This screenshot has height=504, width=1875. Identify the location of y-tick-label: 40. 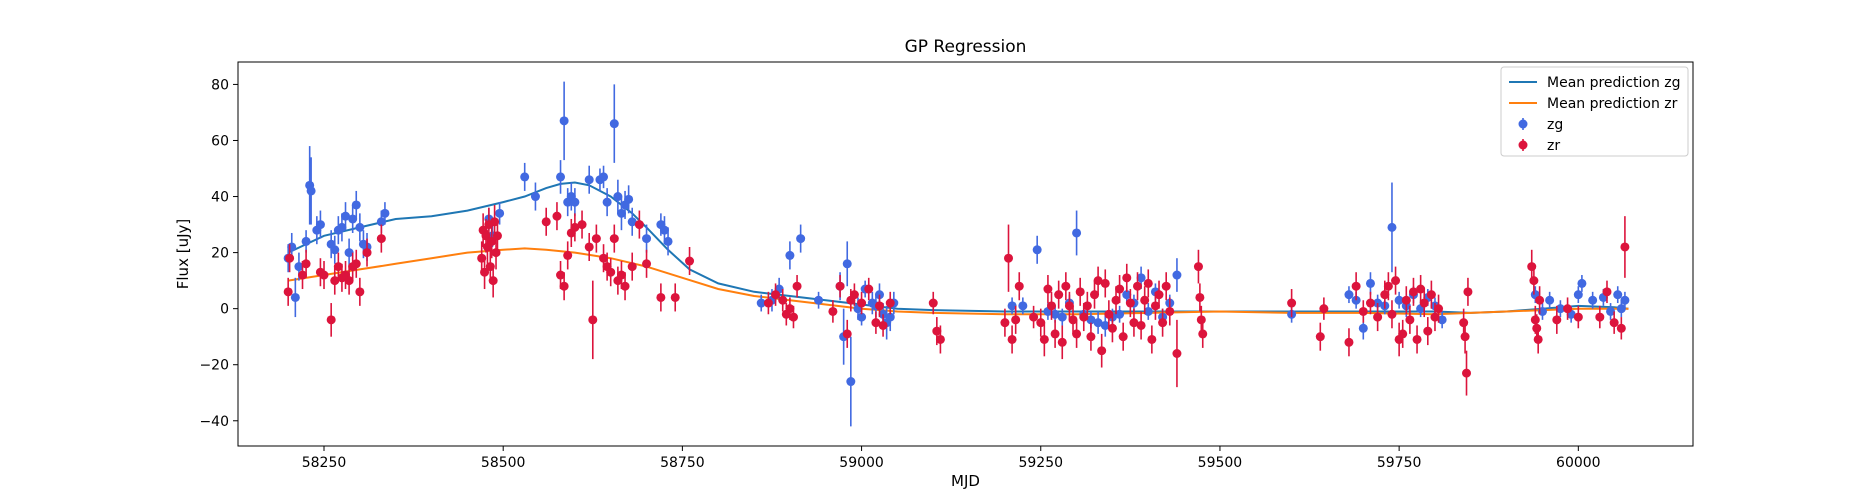
(220, 198).